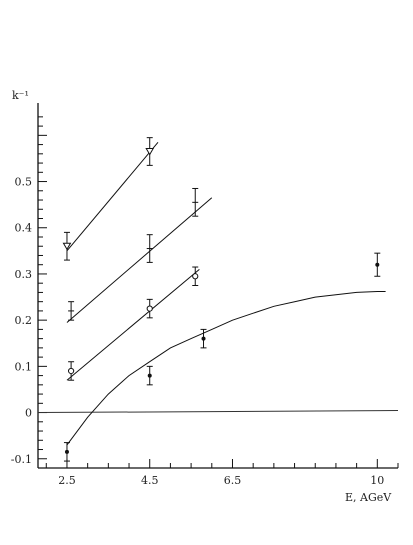 This screenshot has width=413, height=545. What do you see at coordinates (150, 480) in the screenshot?
I see `x-tick-label: 4.5` at bounding box center [150, 480].